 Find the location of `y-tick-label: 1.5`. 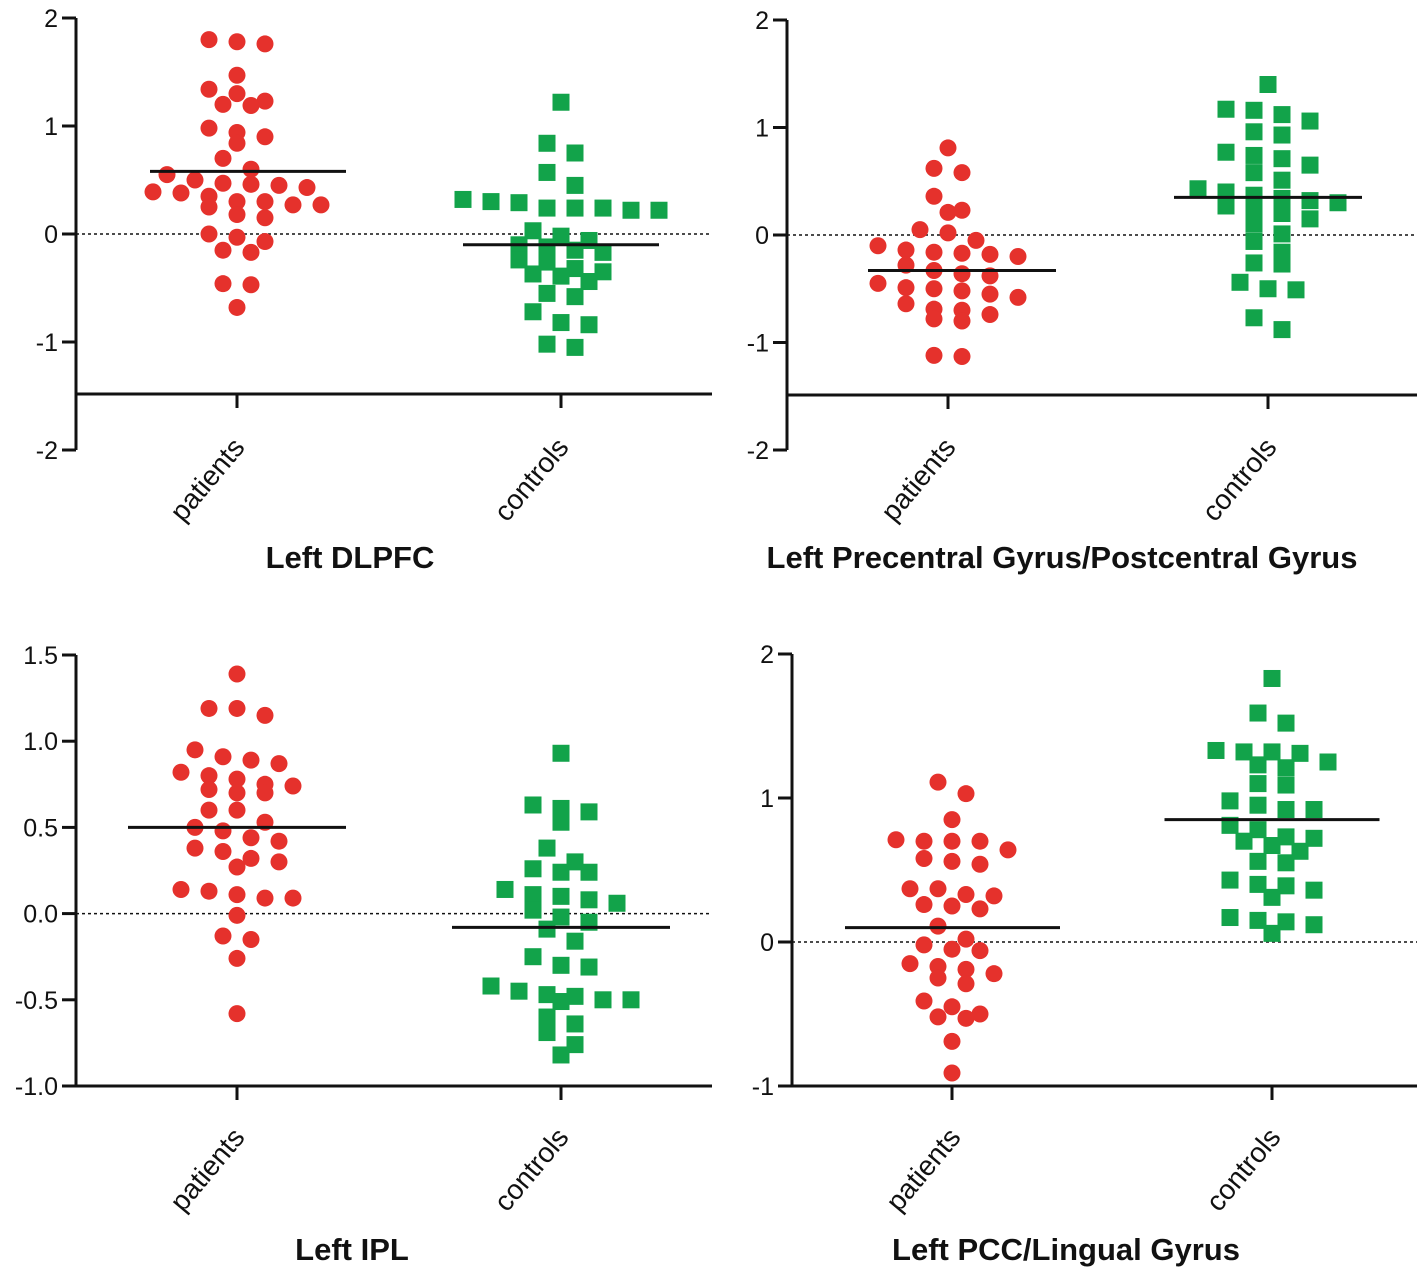

y-tick-label: 1.5 is located at coordinates (40, 656).